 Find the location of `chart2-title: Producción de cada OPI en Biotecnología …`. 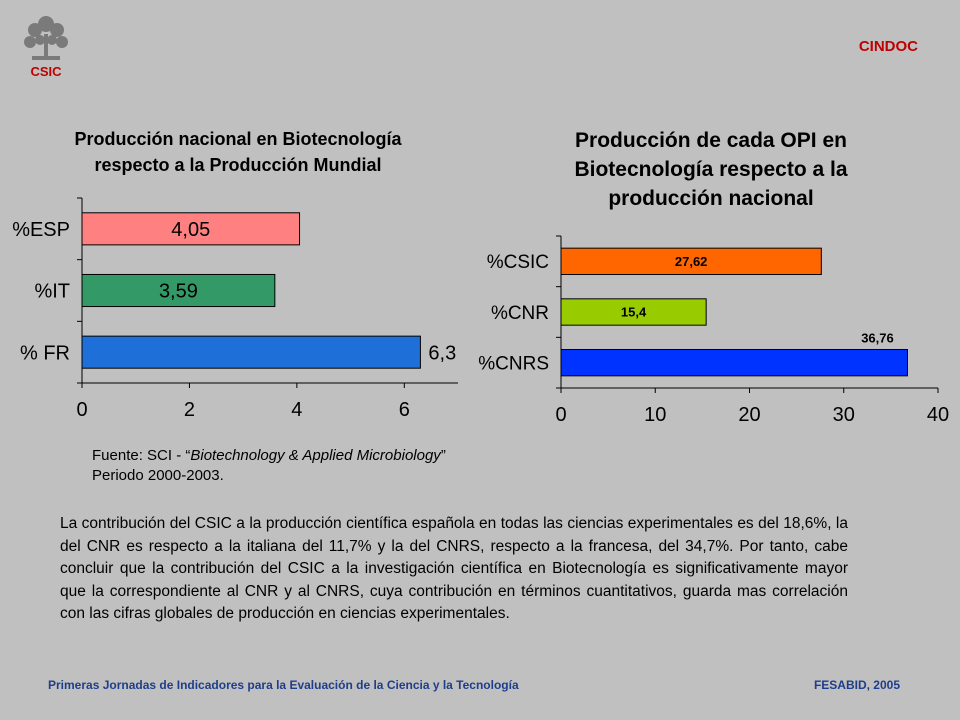

chart2-title: Producción de cada OPI en Biotecnología … is located at coordinates (711, 169).